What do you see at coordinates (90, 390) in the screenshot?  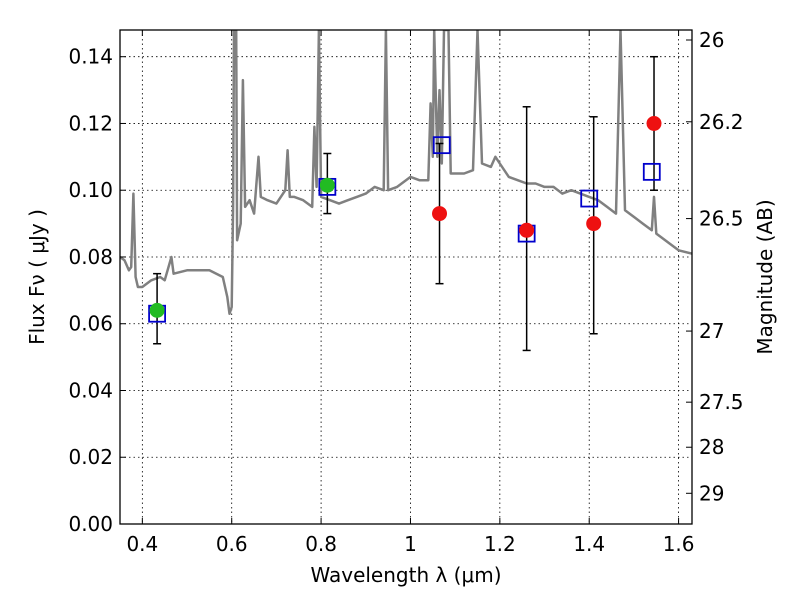 I see `y-tick-label: 0.04` at bounding box center [90, 390].